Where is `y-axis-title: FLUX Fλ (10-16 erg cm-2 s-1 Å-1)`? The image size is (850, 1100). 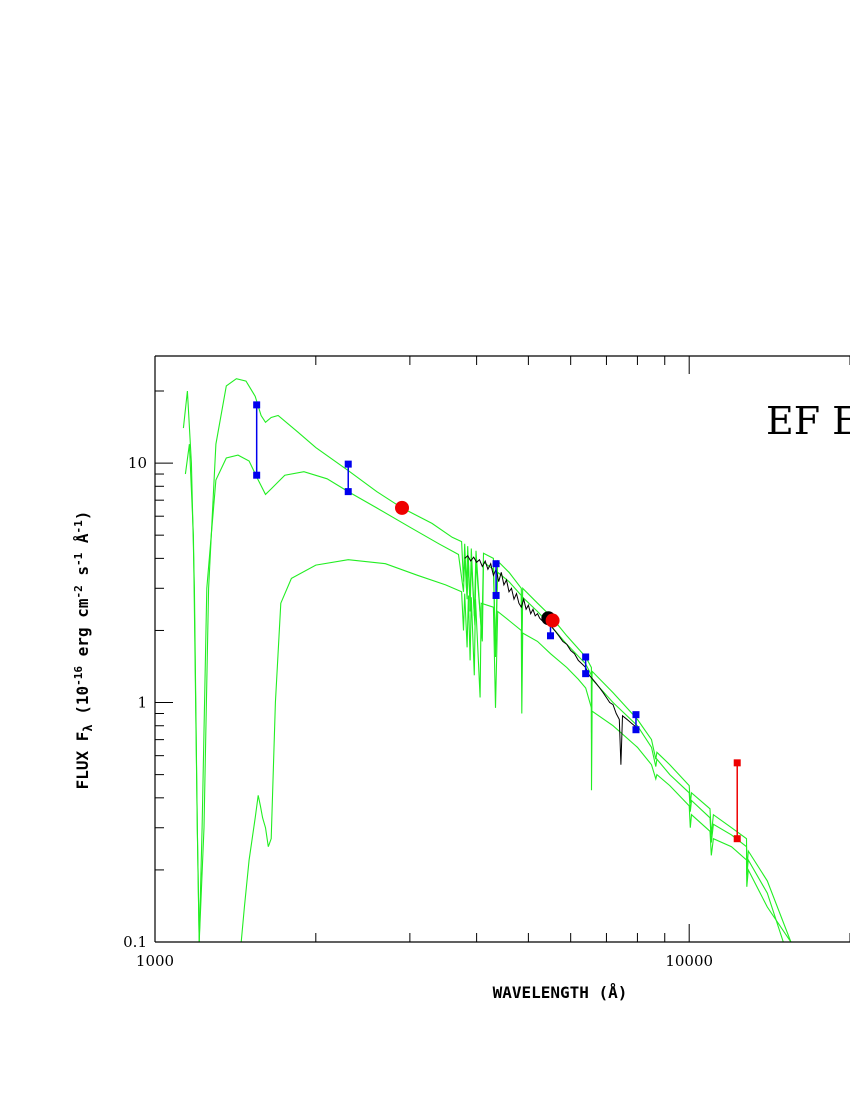 y-axis-title: FLUX Fλ (10-16 erg cm-2 s-1 Å-1) is located at coordinates (83, 650).